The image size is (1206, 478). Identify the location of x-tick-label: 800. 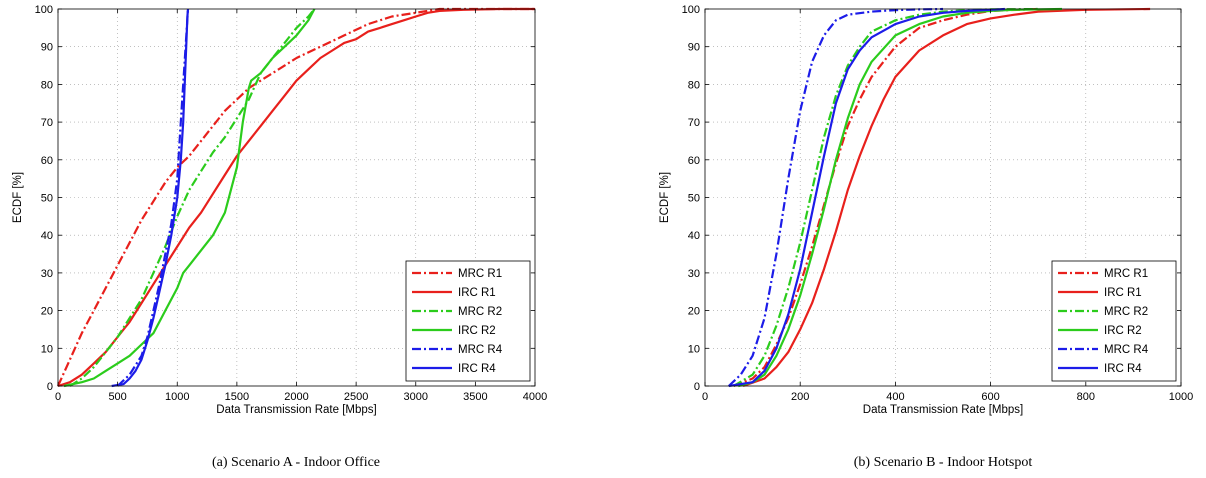
(1086, 397).